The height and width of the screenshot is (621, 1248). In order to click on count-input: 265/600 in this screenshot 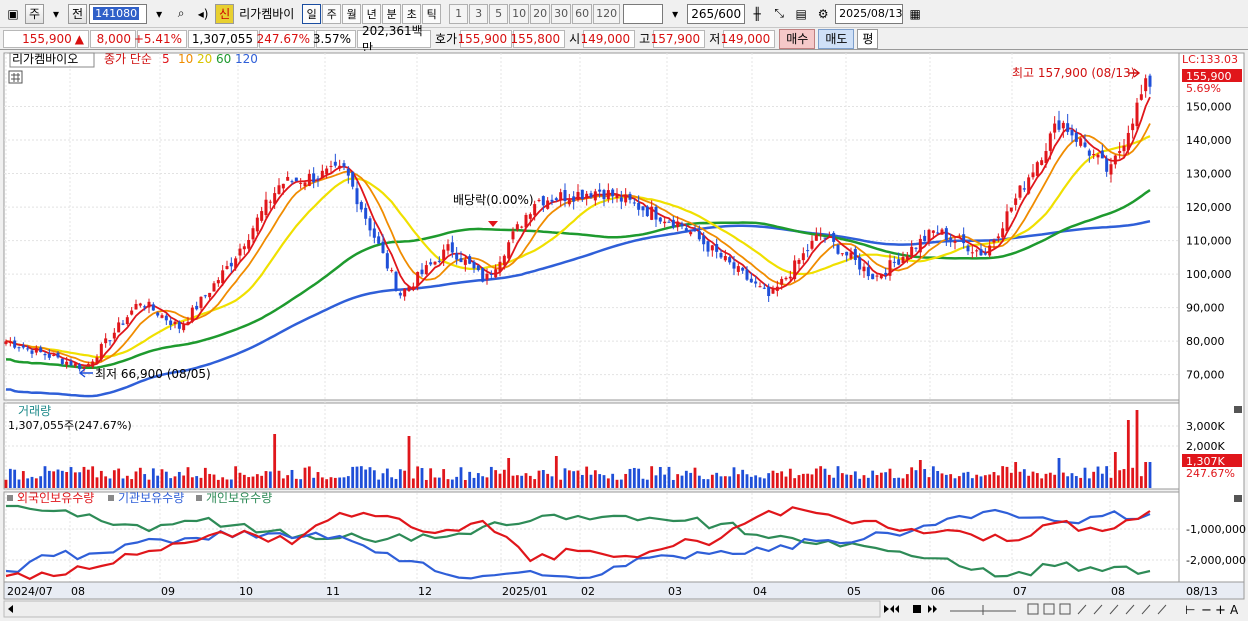, I will do `click(716, 13)`.